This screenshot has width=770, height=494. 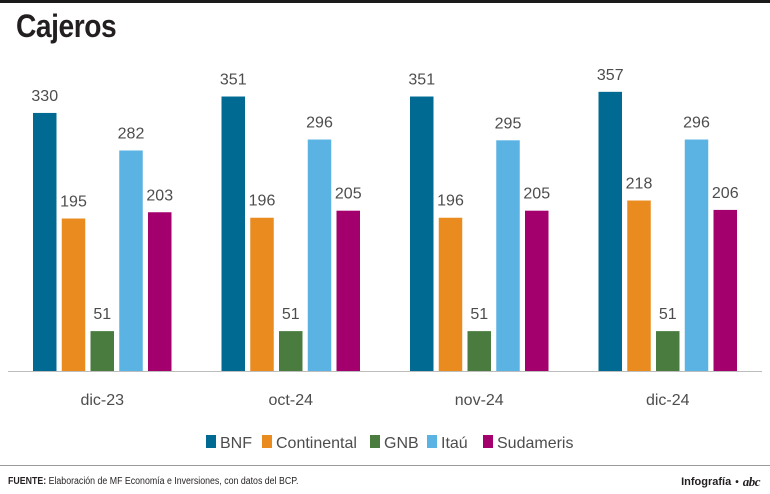 What do you see at coordinates (236, 443) in the screenshot?
I see `legend-label: BNF` at bounding box center [236, 443].